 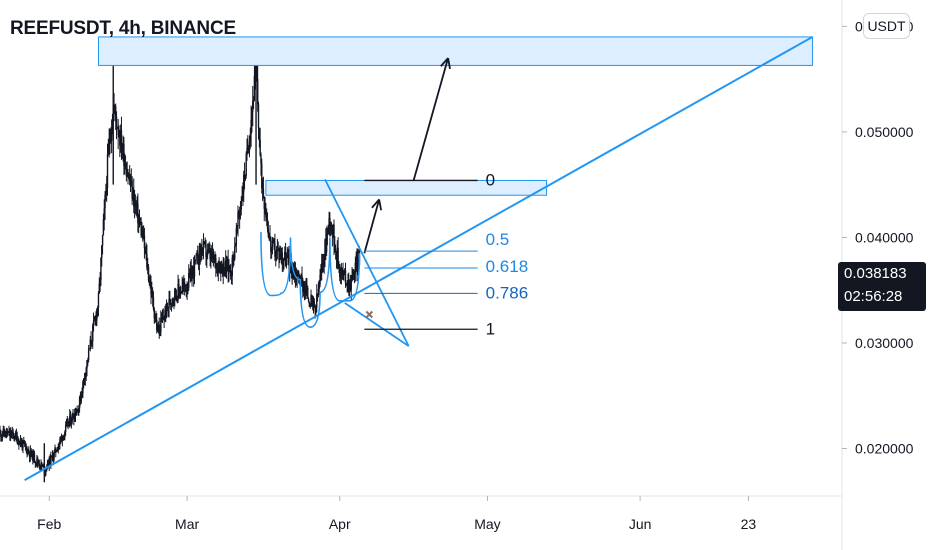 I want to click on pattern-curve, so click(x=310, y=280).